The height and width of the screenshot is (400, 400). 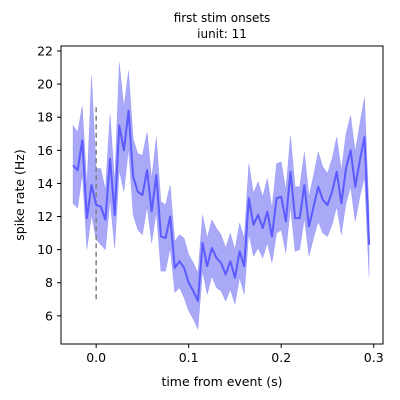 I want to click on y-tick-label: 16, so click(x=45, y=150).